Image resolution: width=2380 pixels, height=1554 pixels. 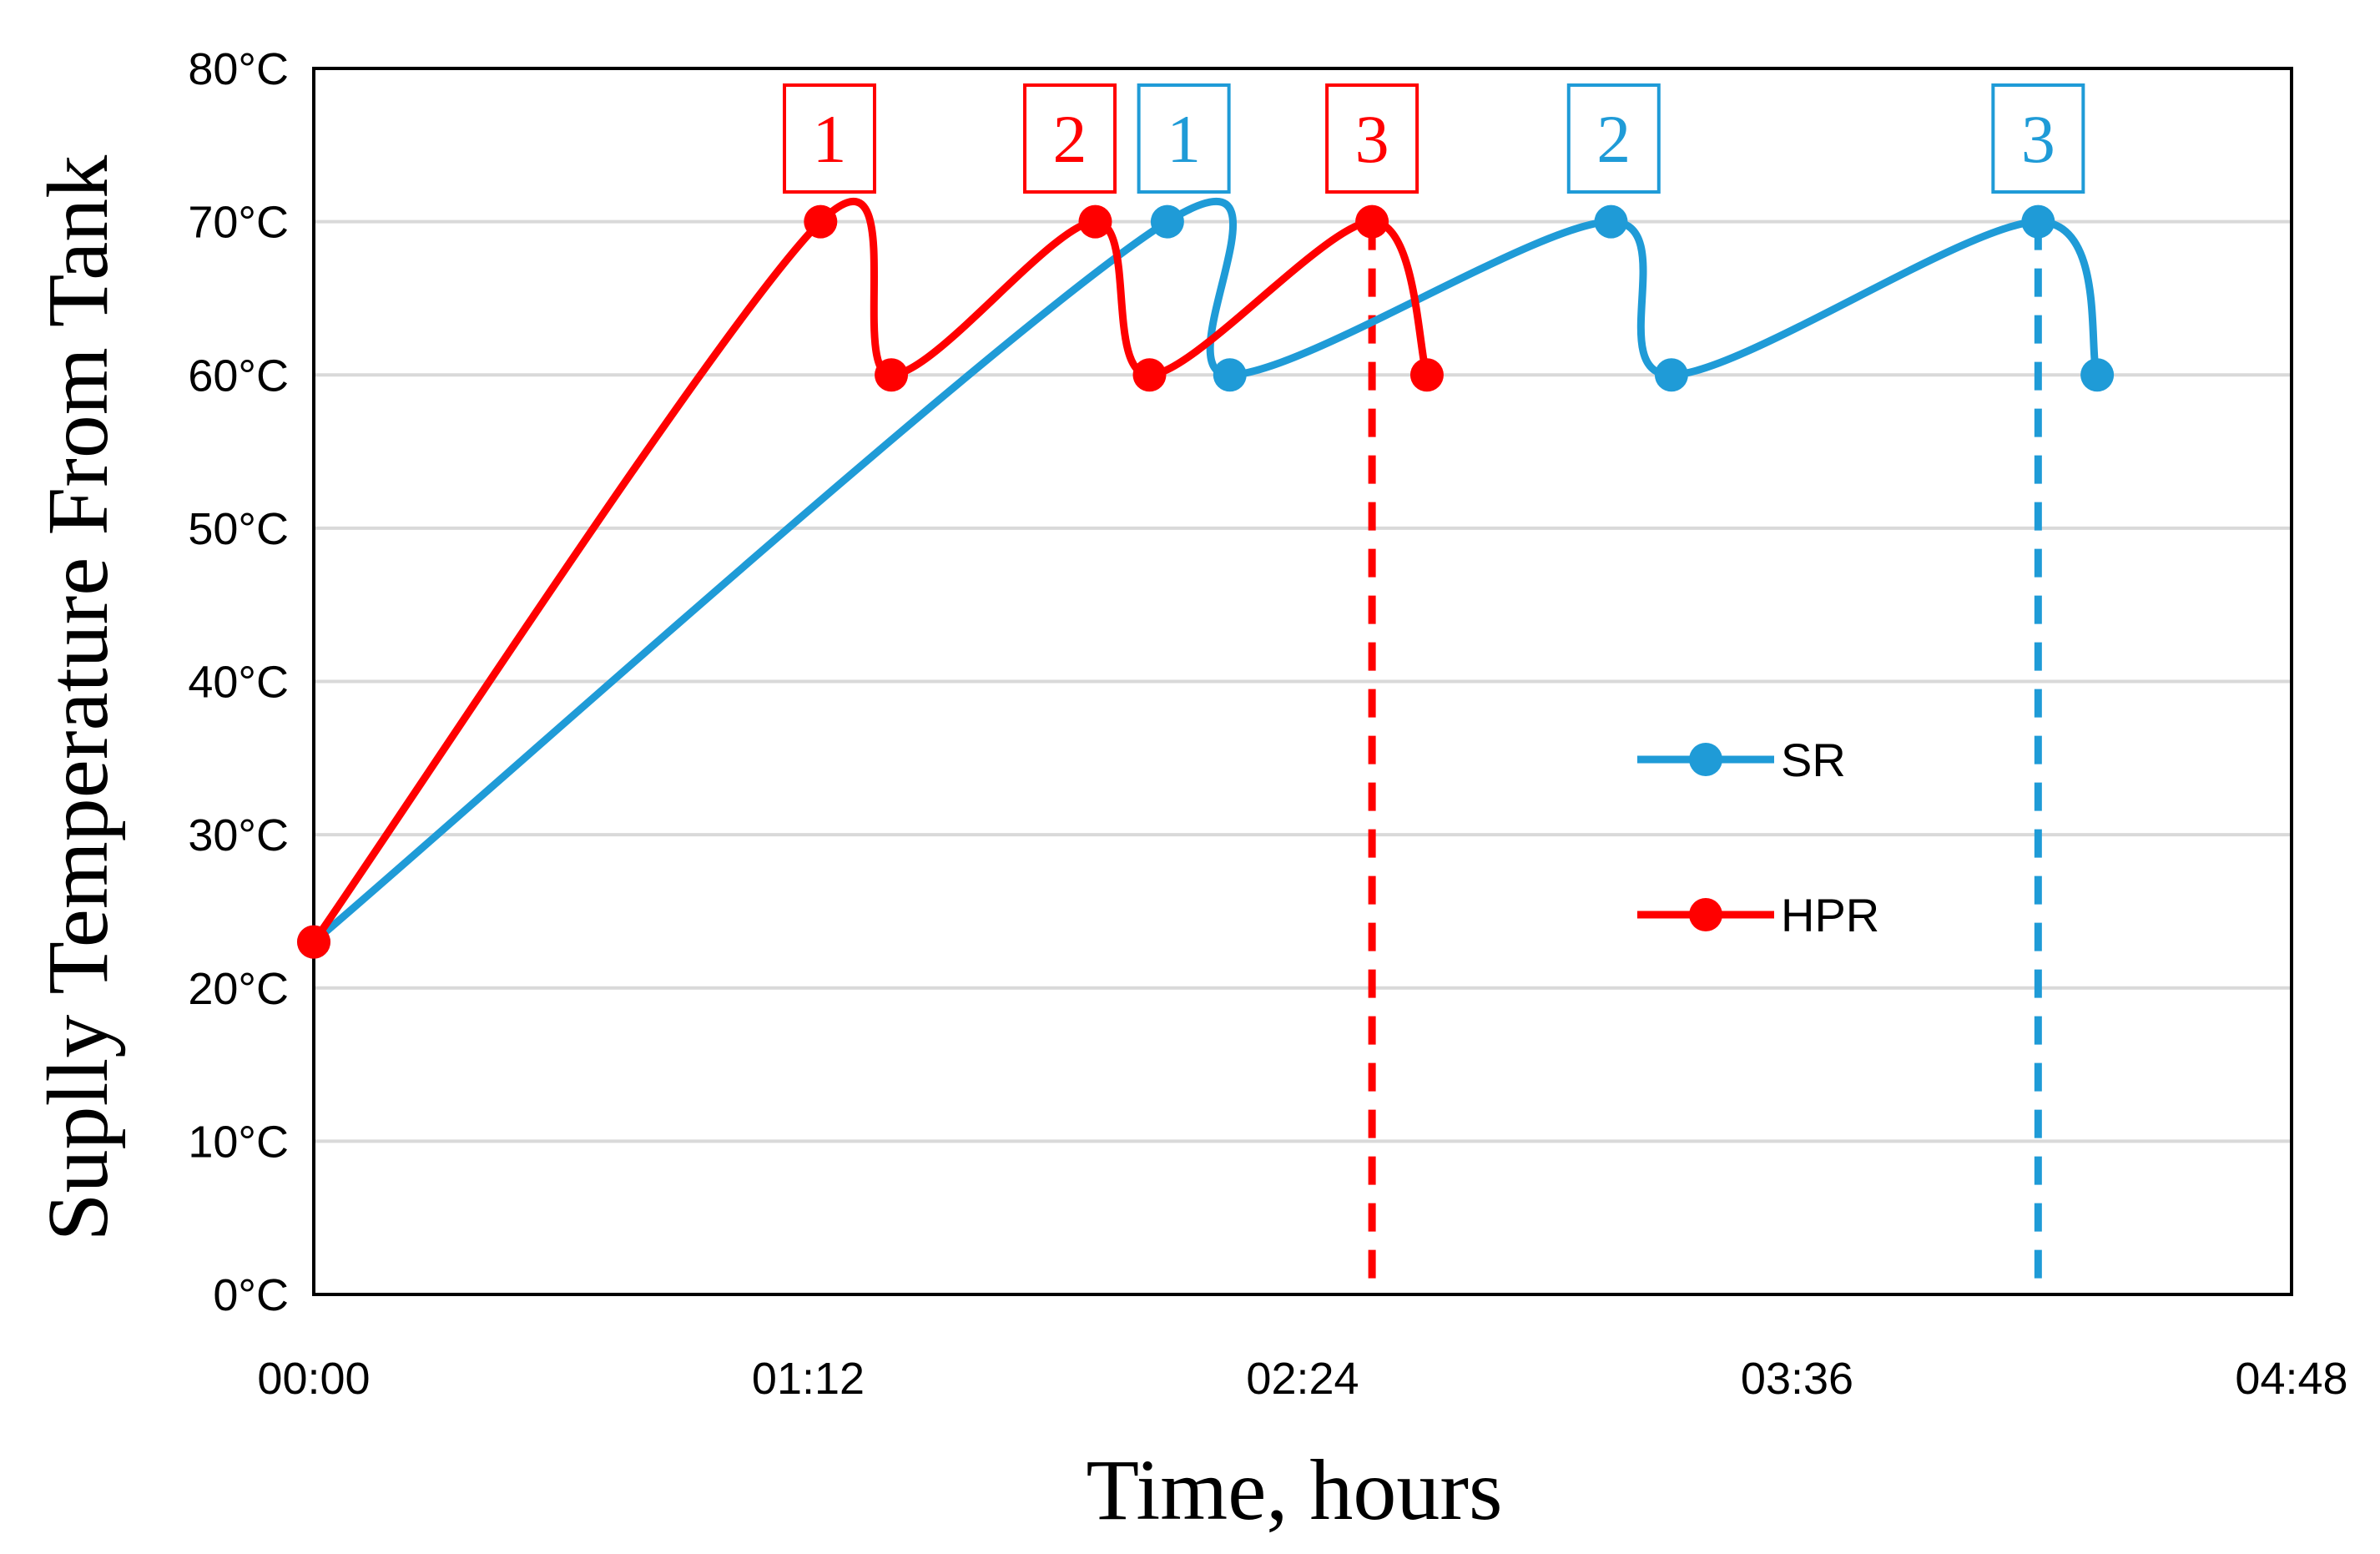 I want to click on x-tick-label: 03:36, so click(x=1797, y=1379).